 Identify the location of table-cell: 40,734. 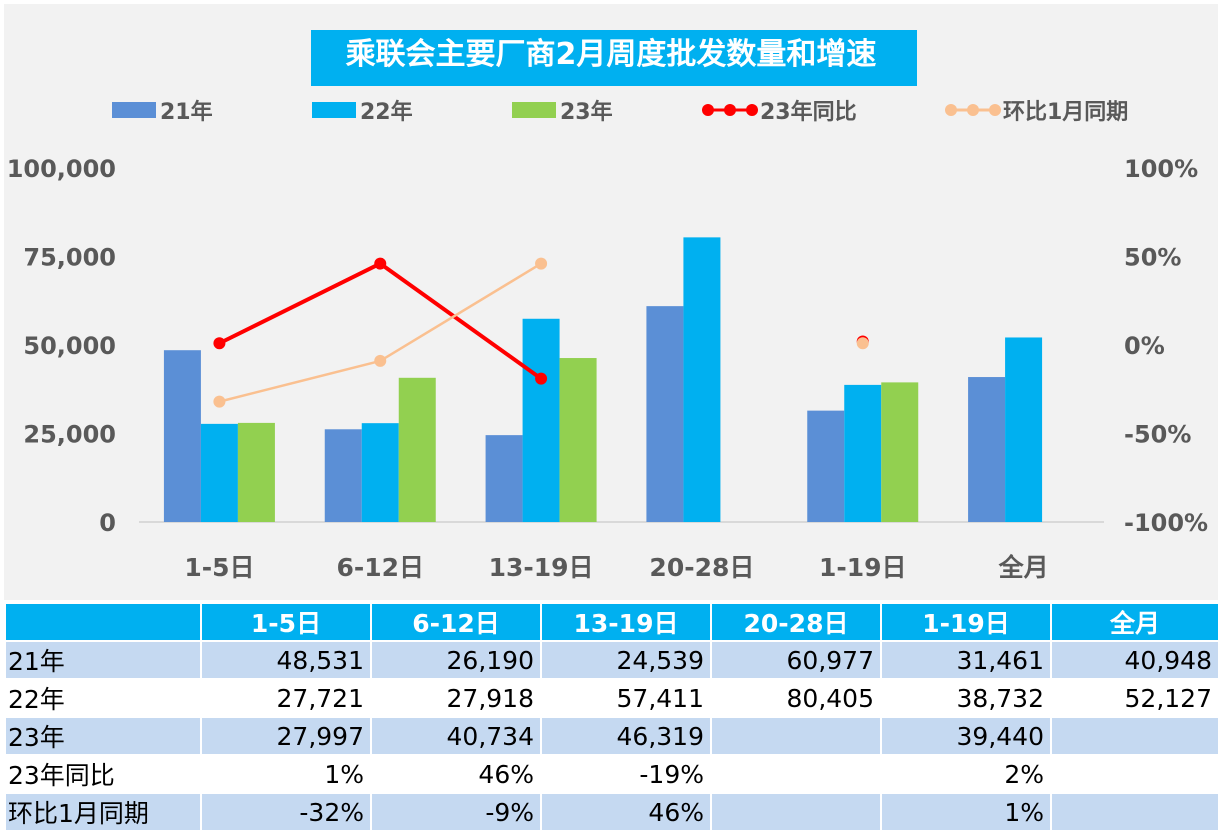
(456, 736).